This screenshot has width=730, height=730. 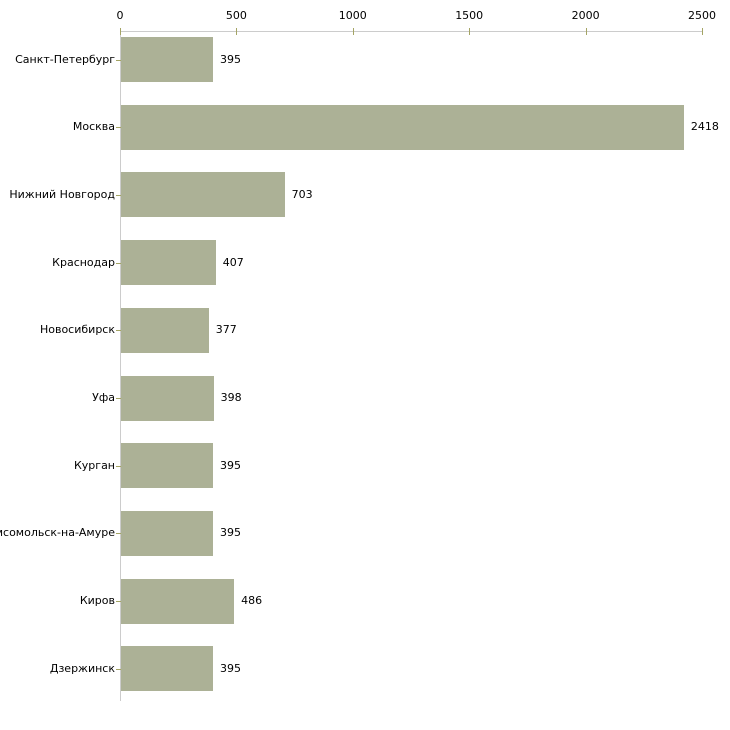 What do you see at coordinates (120, 15) in the screenshot?
I see `x-axis-tick-label: 0` at bounding box center [120, 15].